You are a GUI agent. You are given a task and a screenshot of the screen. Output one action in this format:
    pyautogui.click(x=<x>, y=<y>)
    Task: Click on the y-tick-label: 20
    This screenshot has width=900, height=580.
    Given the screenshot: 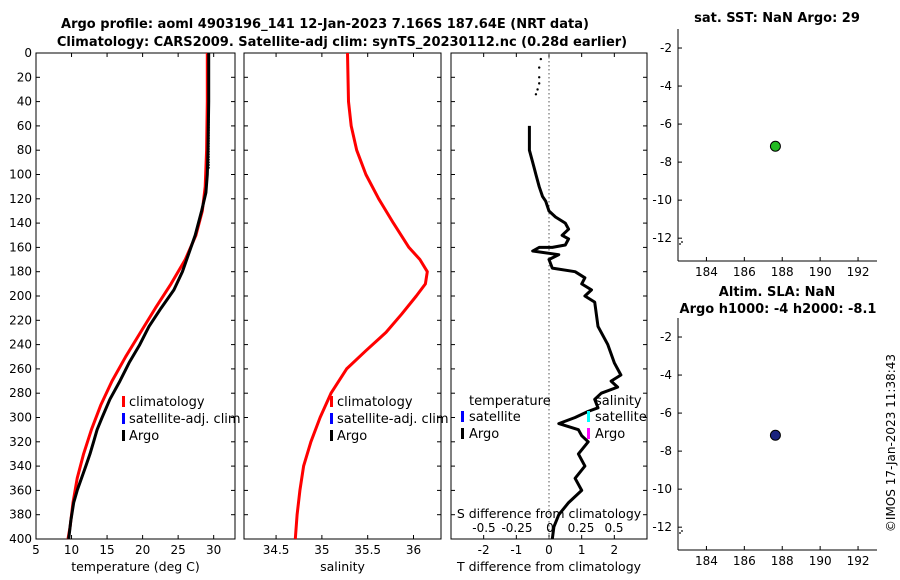 What is the action you would take?
    pyautogui.click(x=24, y=77)
    